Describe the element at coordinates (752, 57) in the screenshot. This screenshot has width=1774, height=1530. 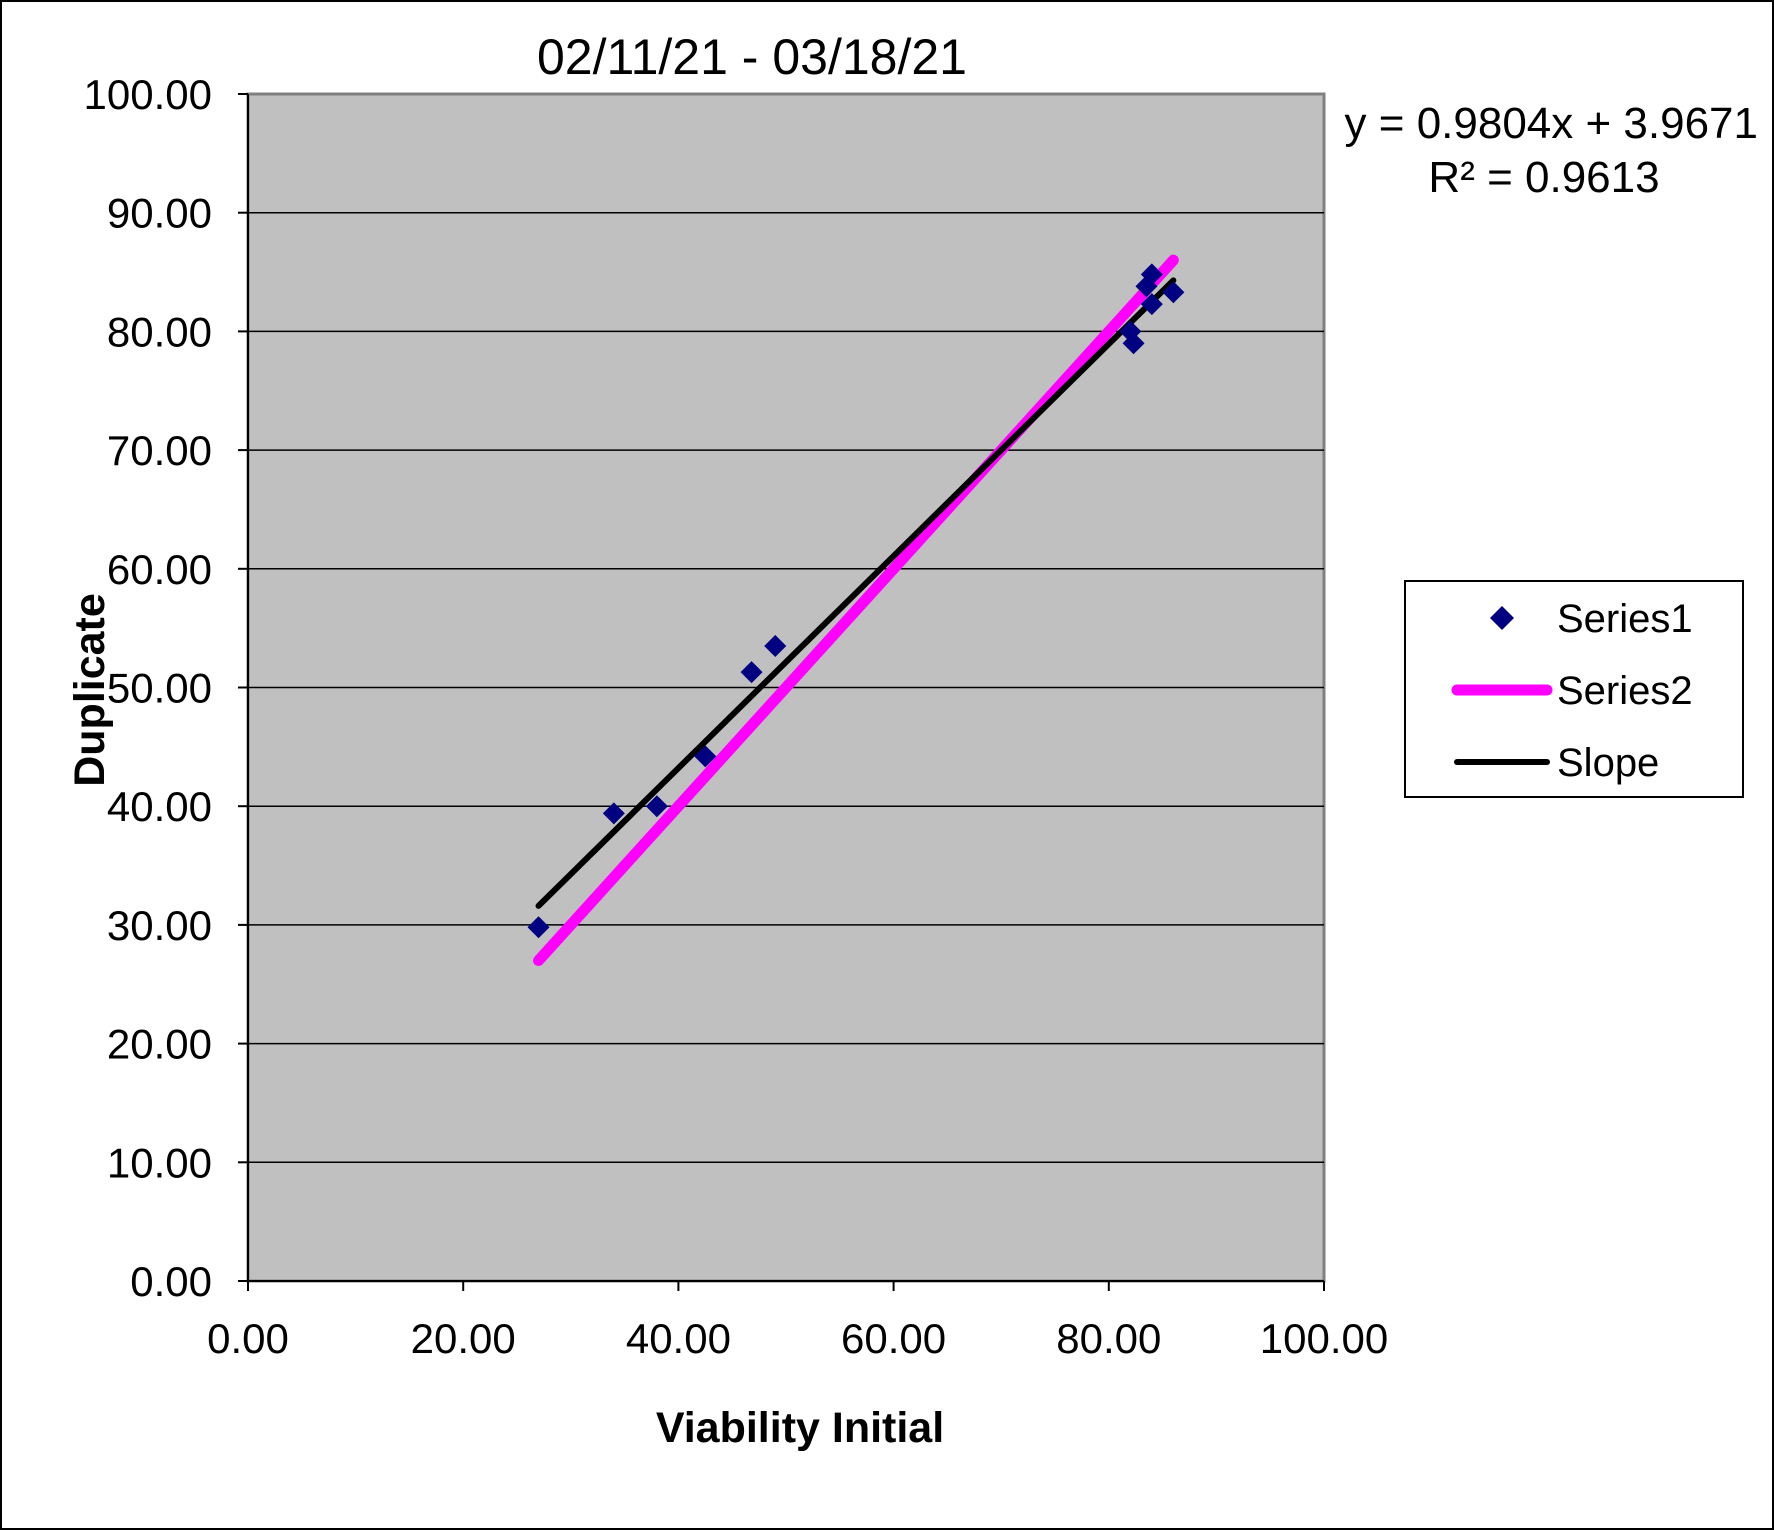
I see `chart-title: 02/11/21 - 03/18/21` at that location.